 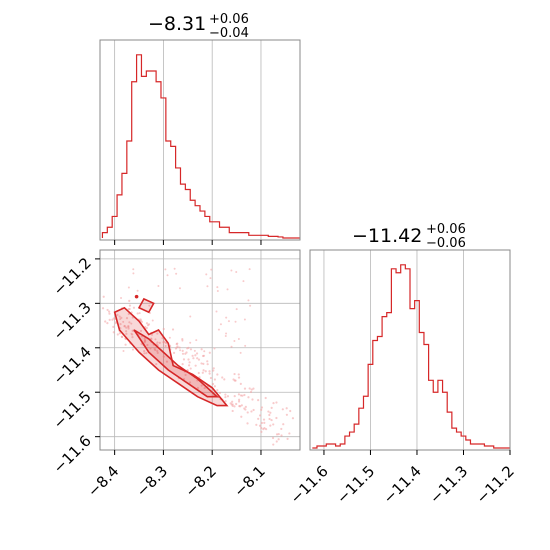 I want to click on tick-label-y: −11.4, so click(x=72, y=365).